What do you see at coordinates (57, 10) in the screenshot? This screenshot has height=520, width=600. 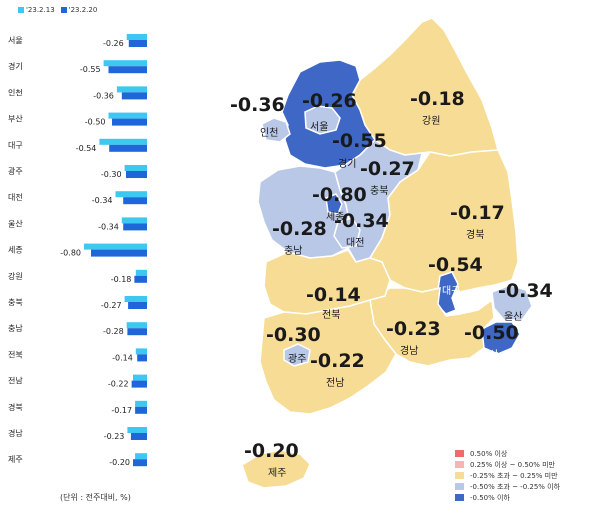 I see `bar-legend: '23.2.13 '23.2.20` at bounding box center [57, 10].